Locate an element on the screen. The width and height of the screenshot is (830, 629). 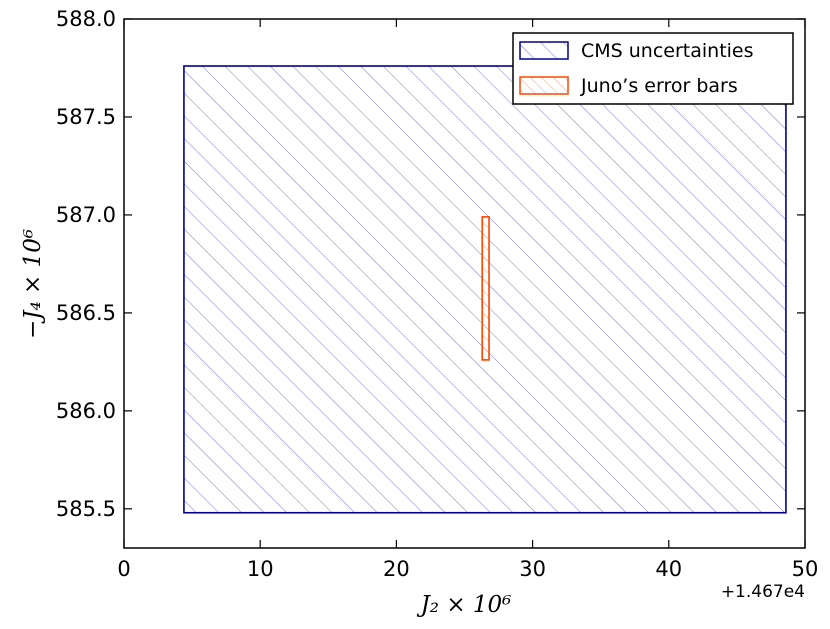
legend-swatch-cms is located at coordinates (544, 50).